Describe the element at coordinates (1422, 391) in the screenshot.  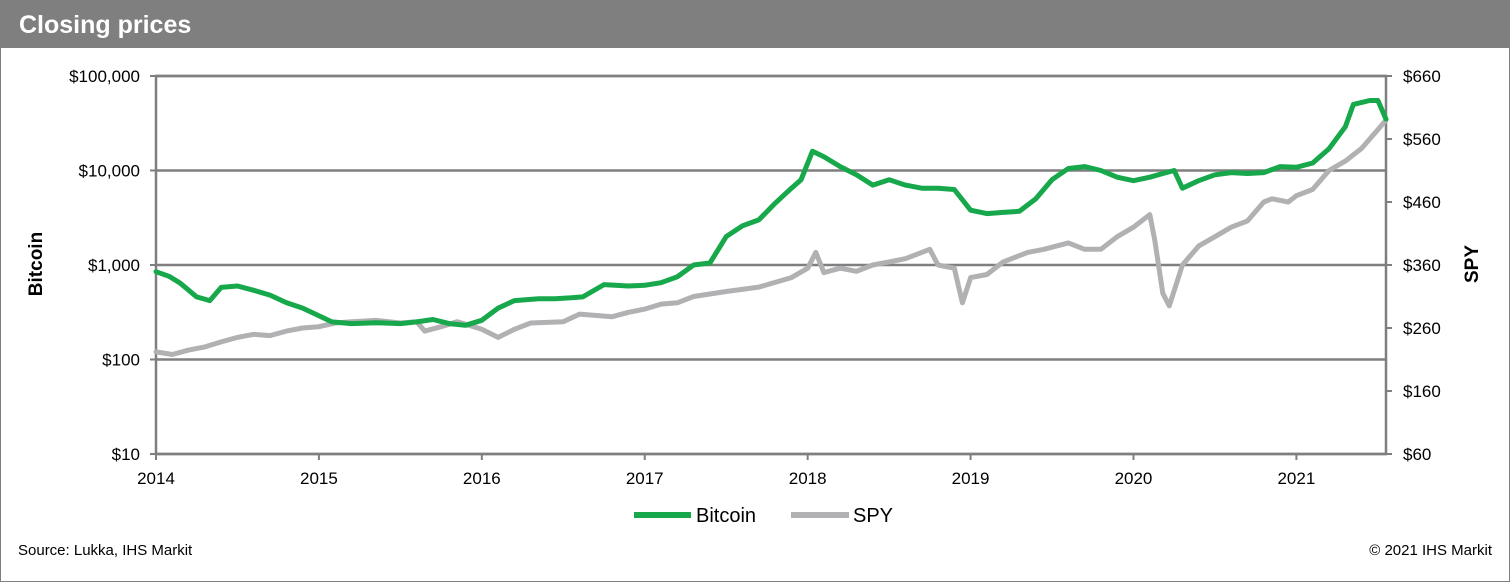
I see `right-tick-label: $160` at that location.